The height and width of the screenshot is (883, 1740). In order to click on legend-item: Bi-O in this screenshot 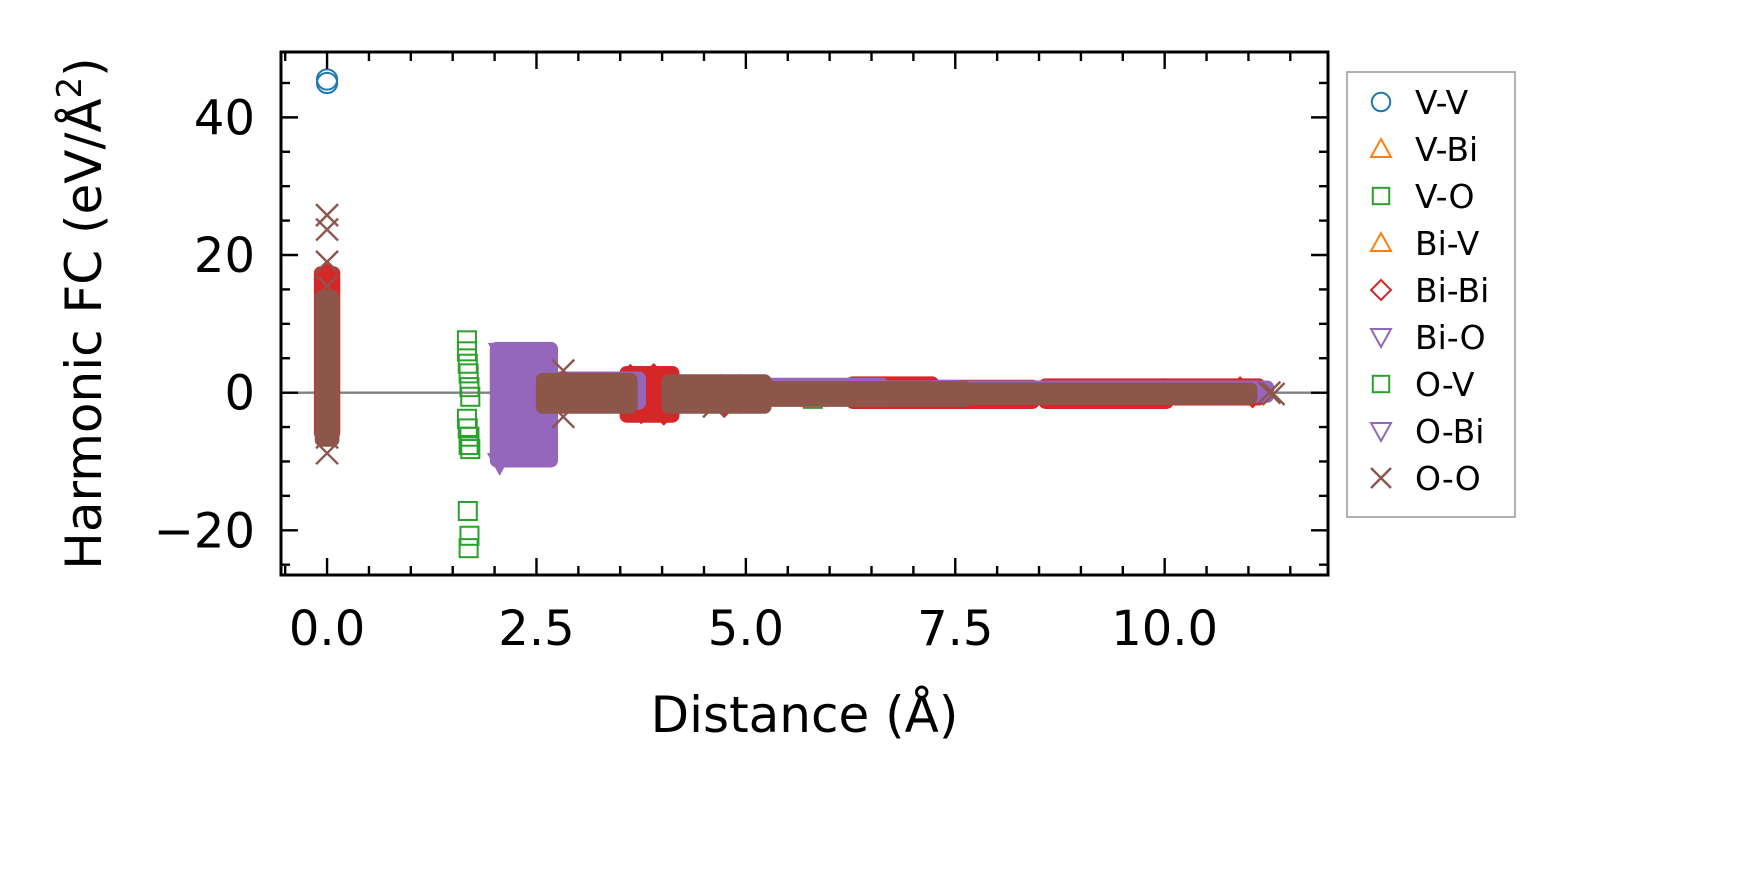, I will do `click(1427, 337)`.